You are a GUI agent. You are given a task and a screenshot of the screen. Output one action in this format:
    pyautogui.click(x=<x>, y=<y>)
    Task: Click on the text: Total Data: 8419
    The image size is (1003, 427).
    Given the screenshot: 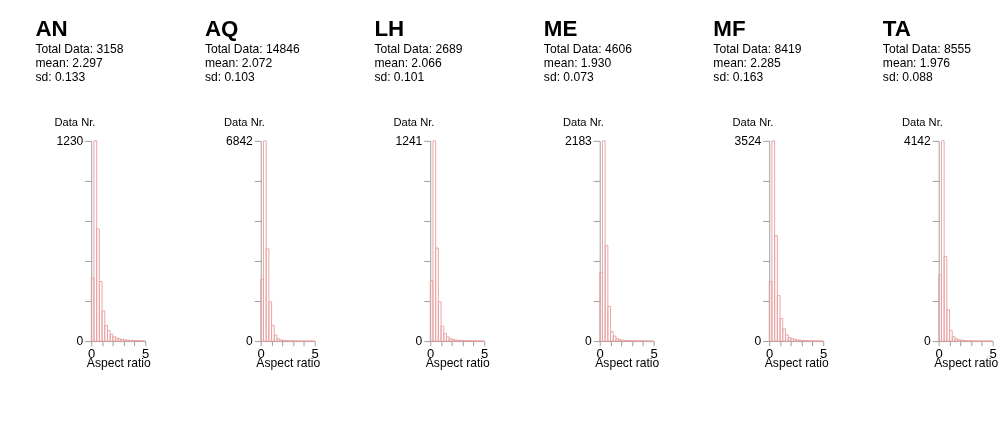 What is the action you would take?
    pyautogui.click(x=757, y=49)
    